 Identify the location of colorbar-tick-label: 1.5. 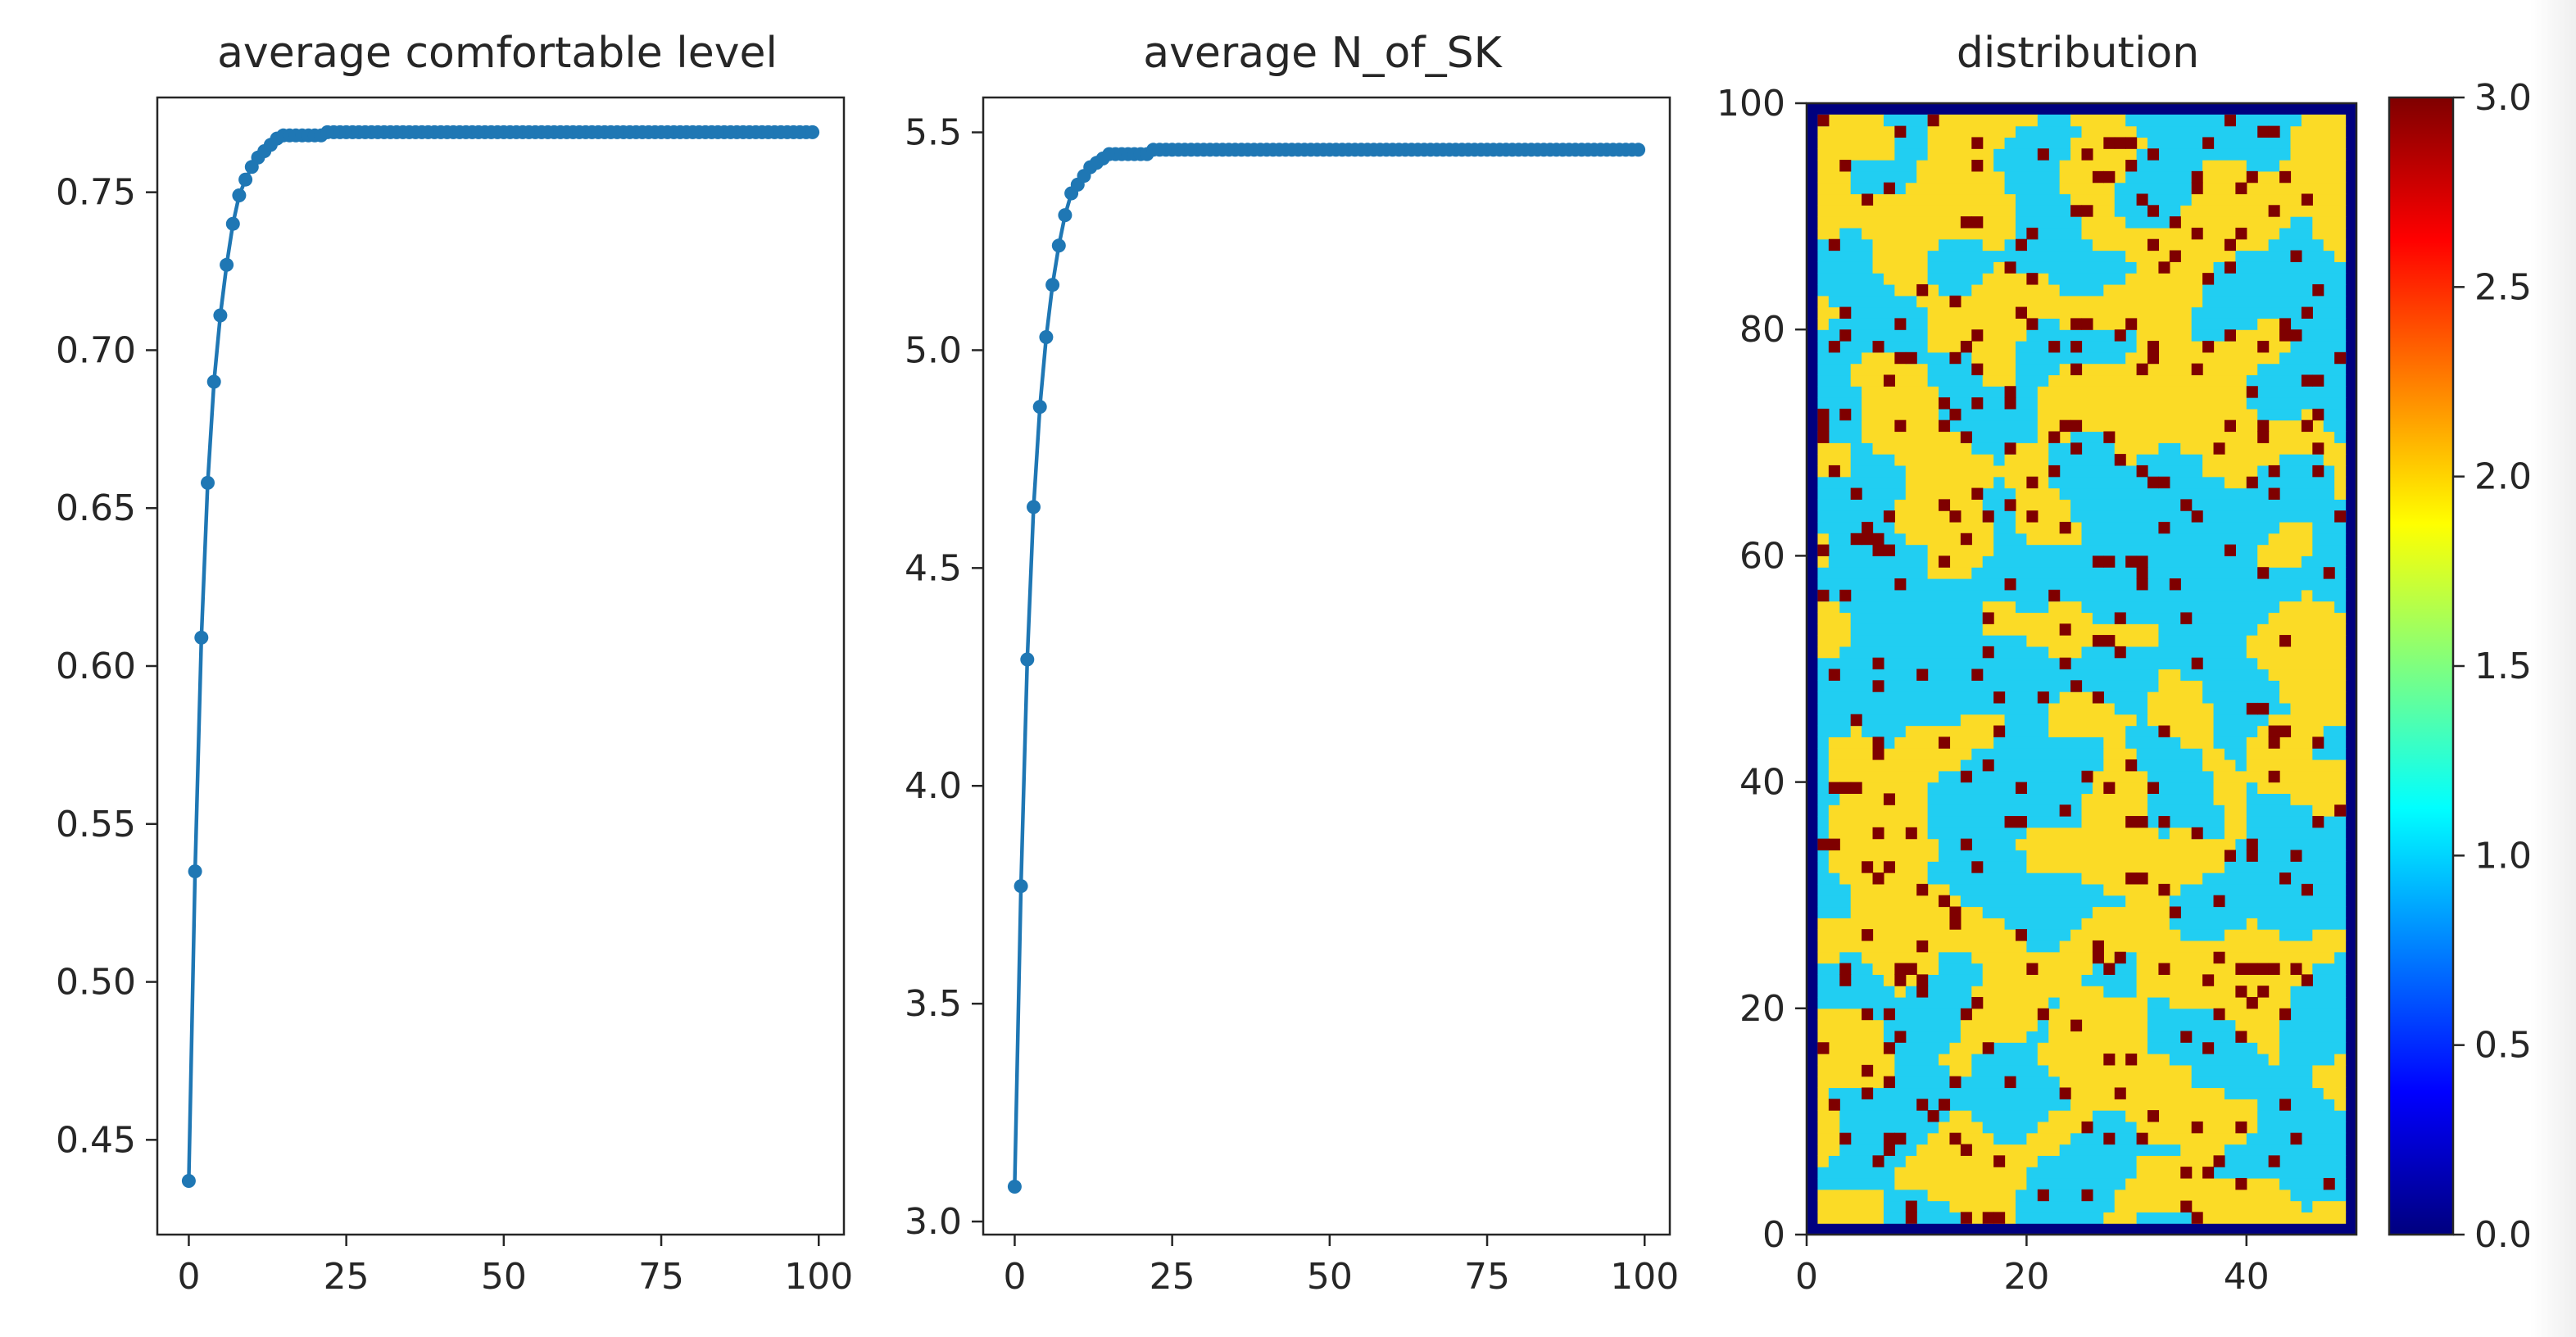
(2503, 666).